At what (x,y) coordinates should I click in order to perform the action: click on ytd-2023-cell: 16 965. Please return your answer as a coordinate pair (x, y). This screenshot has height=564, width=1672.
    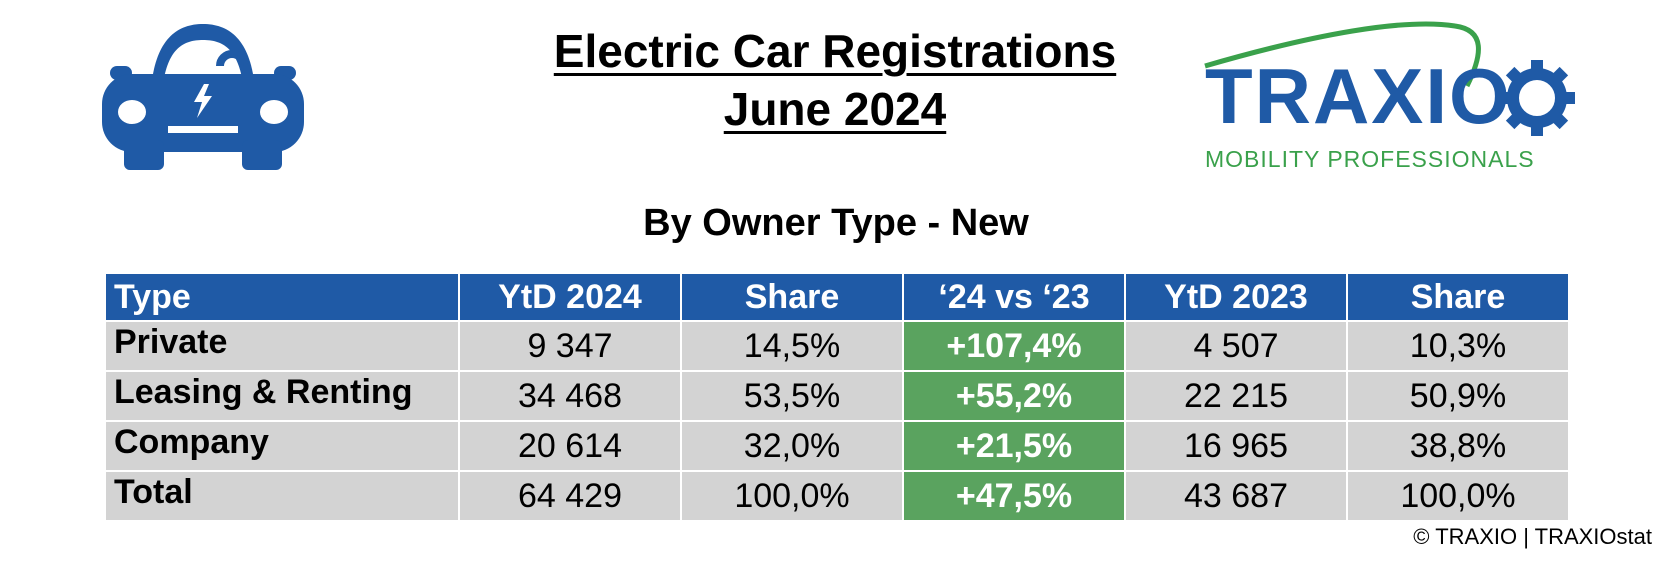
    Looking at the image, I should click on (1236, 446).